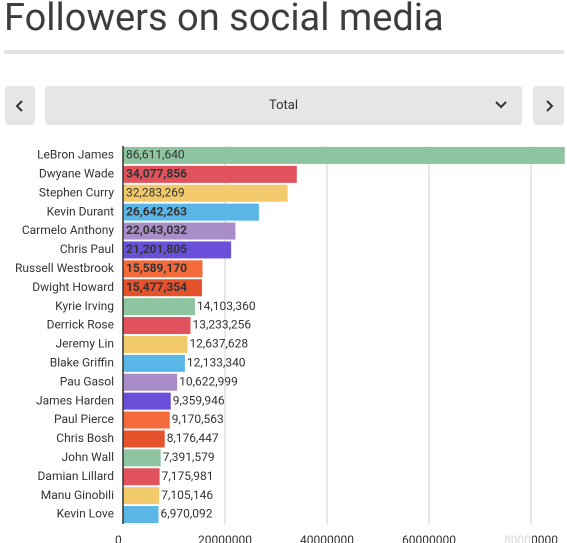 The image size is (567, 543). What do you see at coordinates (156, 211) in the screenshot?
I see `value-label: 26,642,263` at bounding box center [156, 211].